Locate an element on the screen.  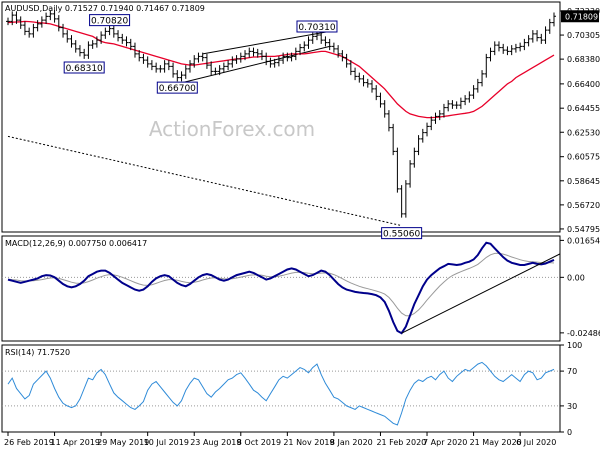
rsi-tick-label: 0 is located at coordinates (569, 432).